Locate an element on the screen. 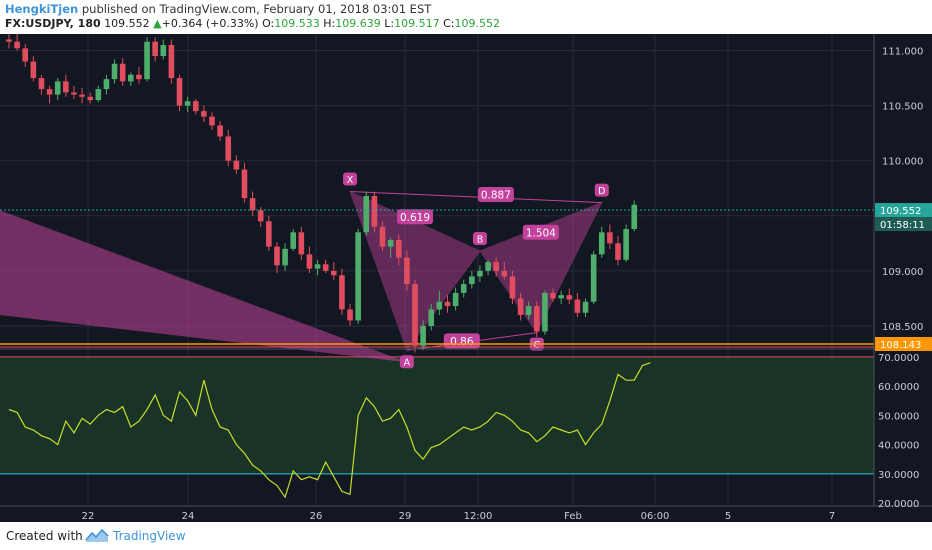  time-tick-label: 29 is located at coordinates (405, 516).